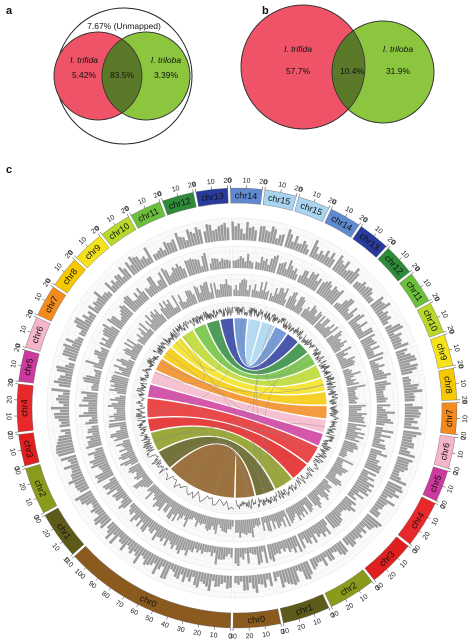  Describe the element at coordinates (84, 75) in the screenshot. I see `trifida-pct-a: 5.42%` at that location.